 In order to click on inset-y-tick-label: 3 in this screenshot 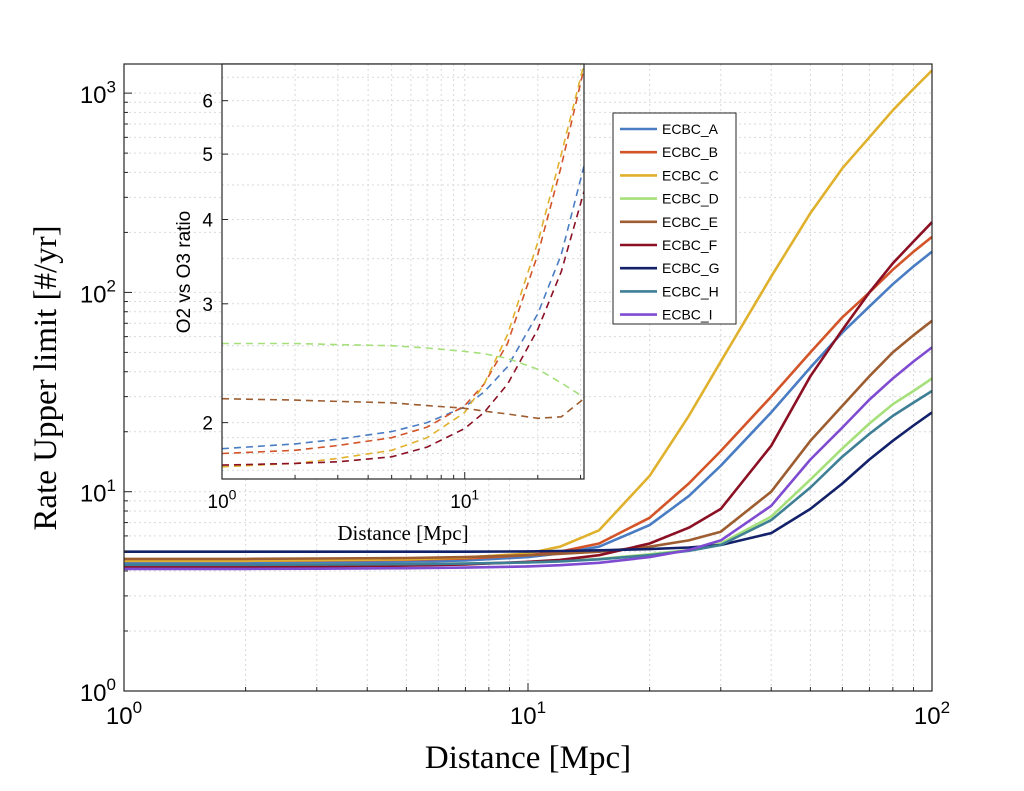, I will do `click(207, 305)`.